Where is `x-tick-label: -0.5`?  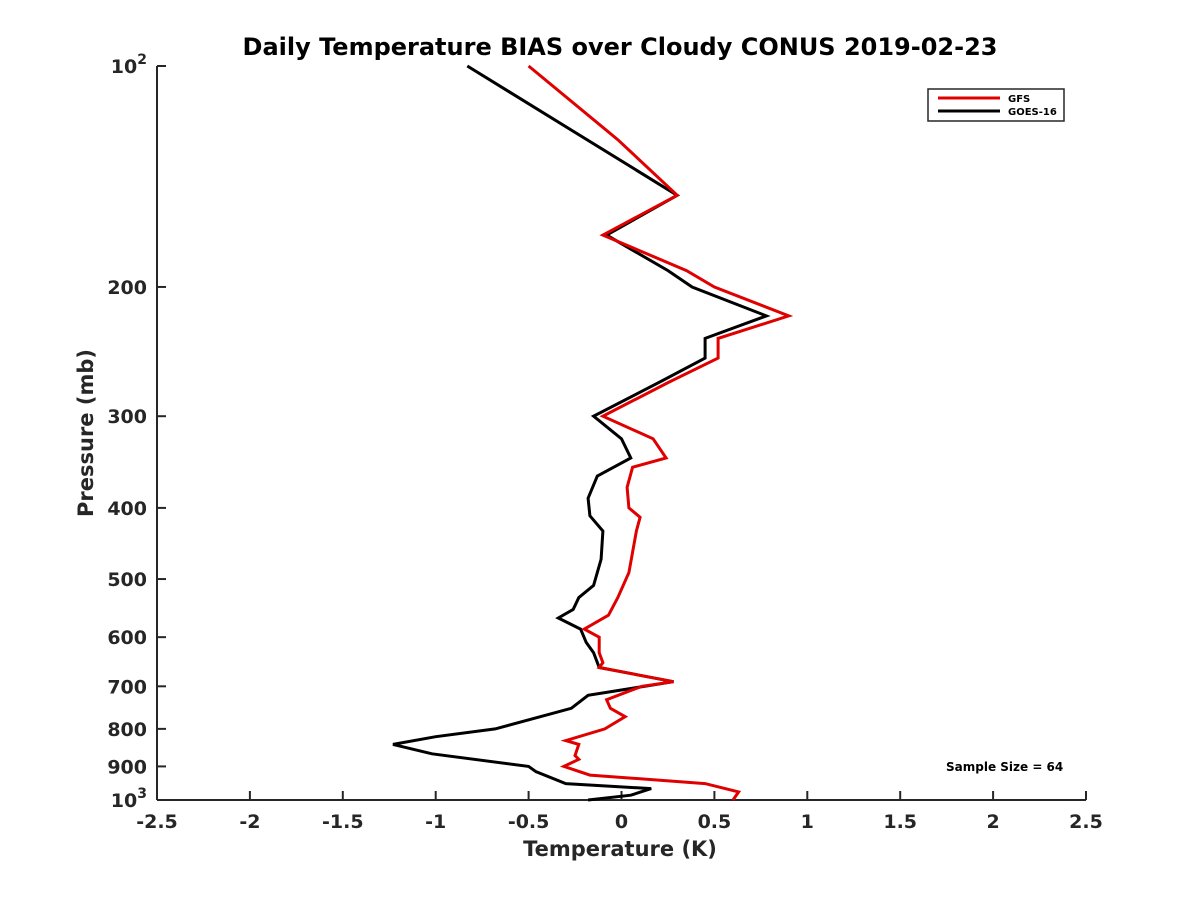 x-tick-label: -0.5 is located at coordinates (529, 822).